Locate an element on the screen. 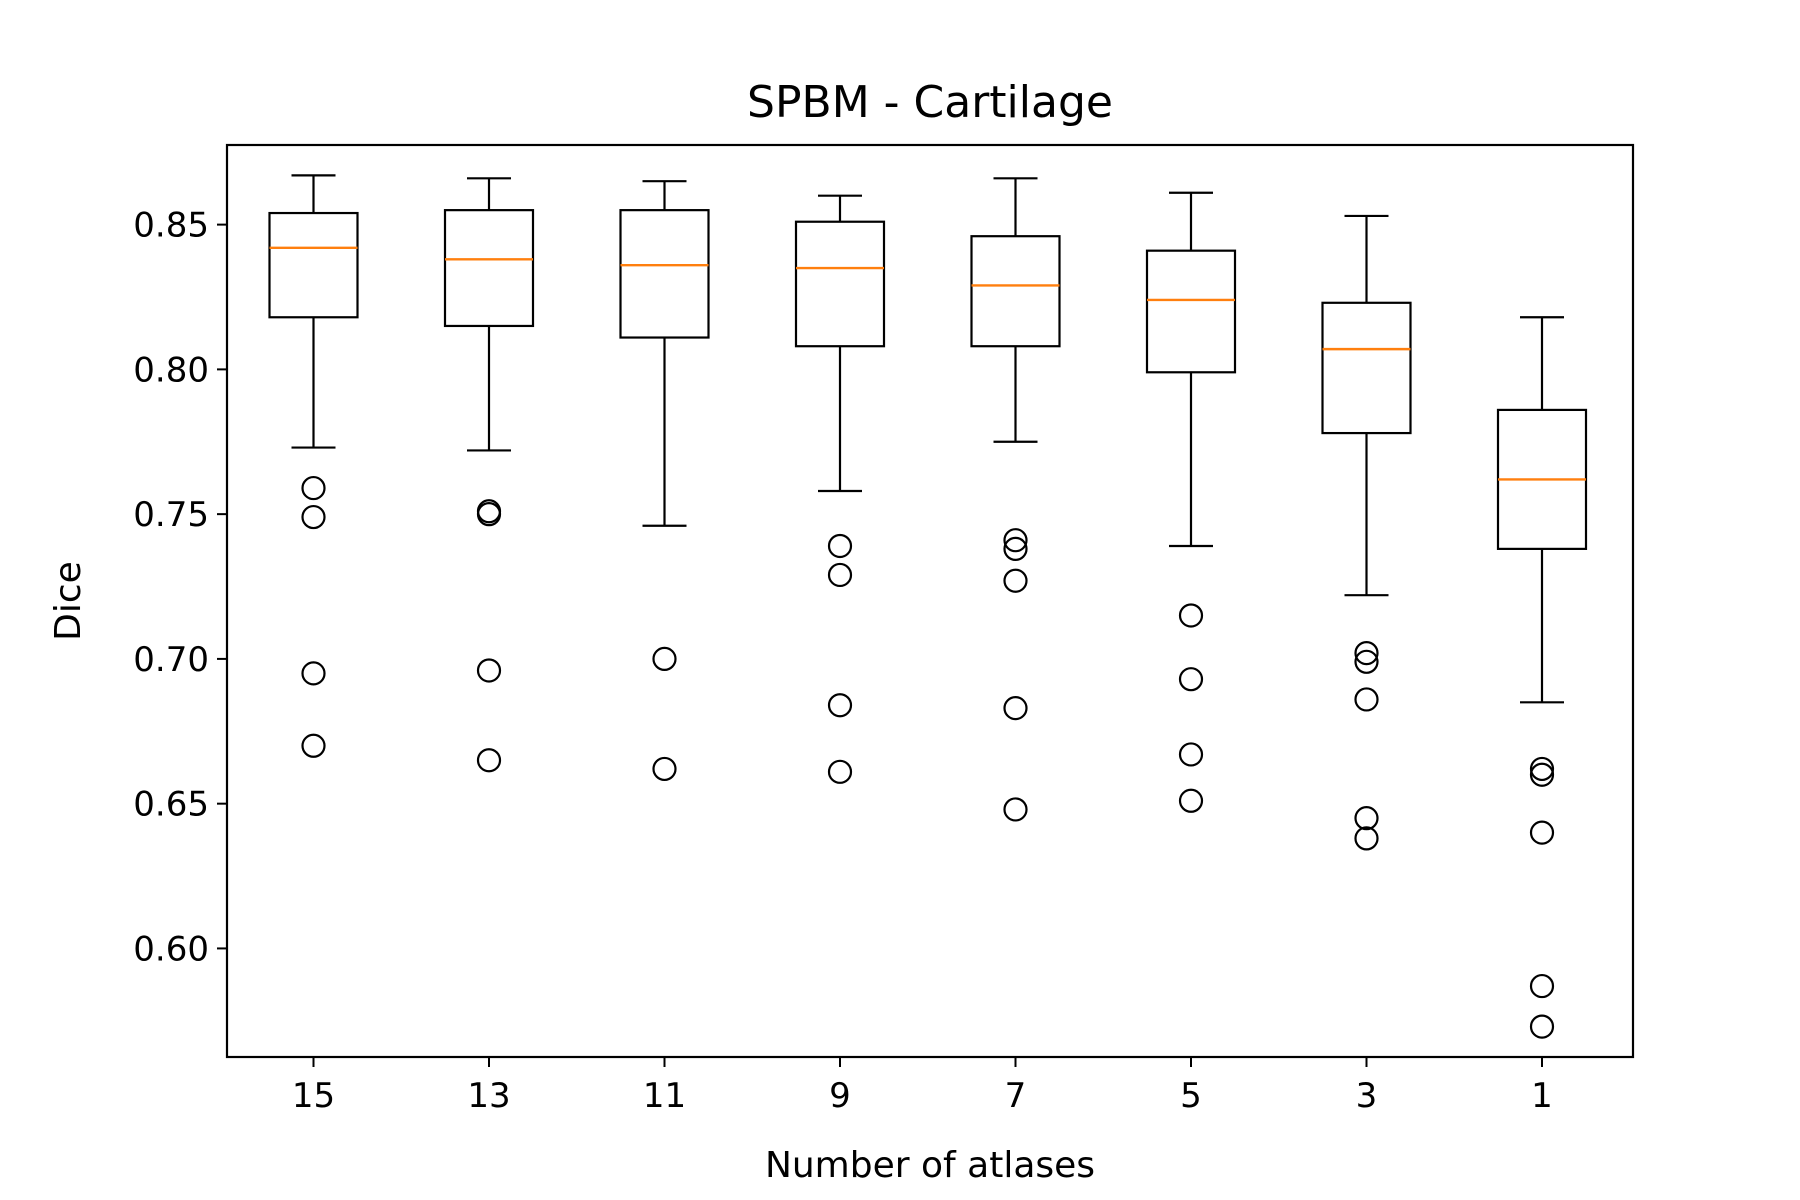 This screenshot has width=1800, height=1200. x-tick-label: 1 is located at coordinates (1542, 1096).